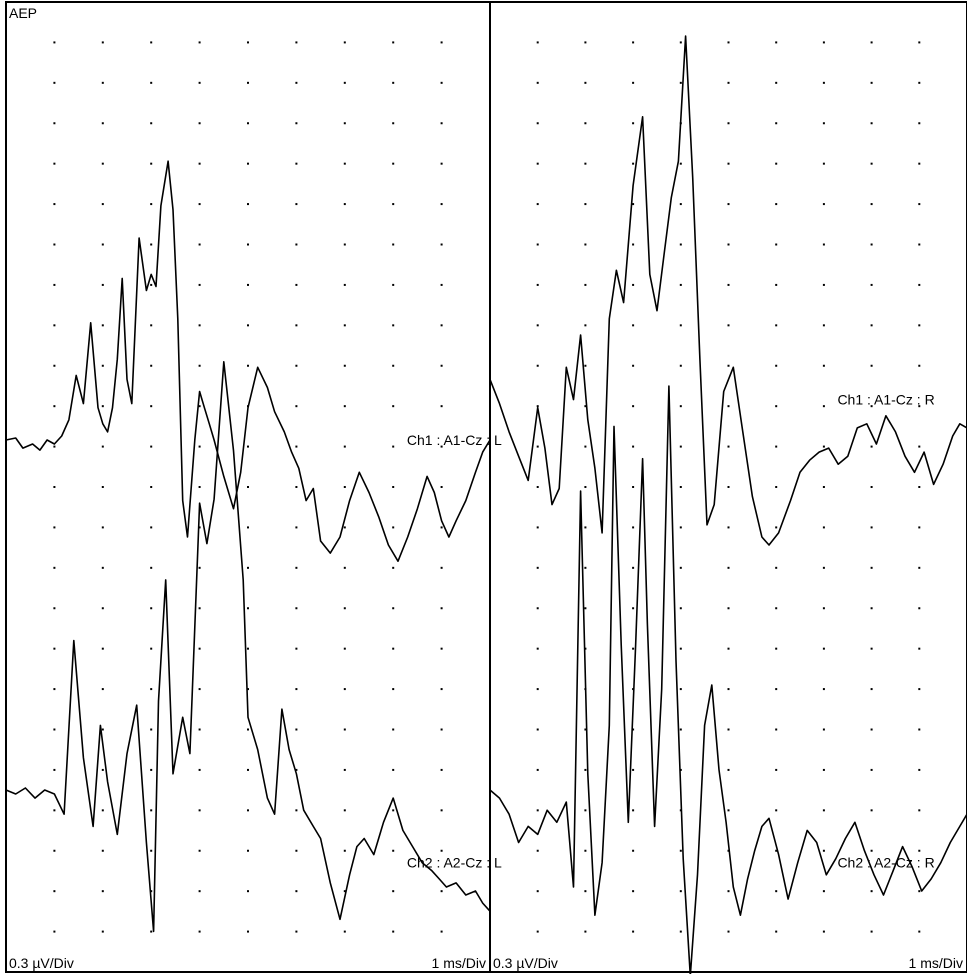  Describe the element at coordinates (41, 963) in the screenshot. I see `y-scale-label: 0.3 µV/Div` at that location.